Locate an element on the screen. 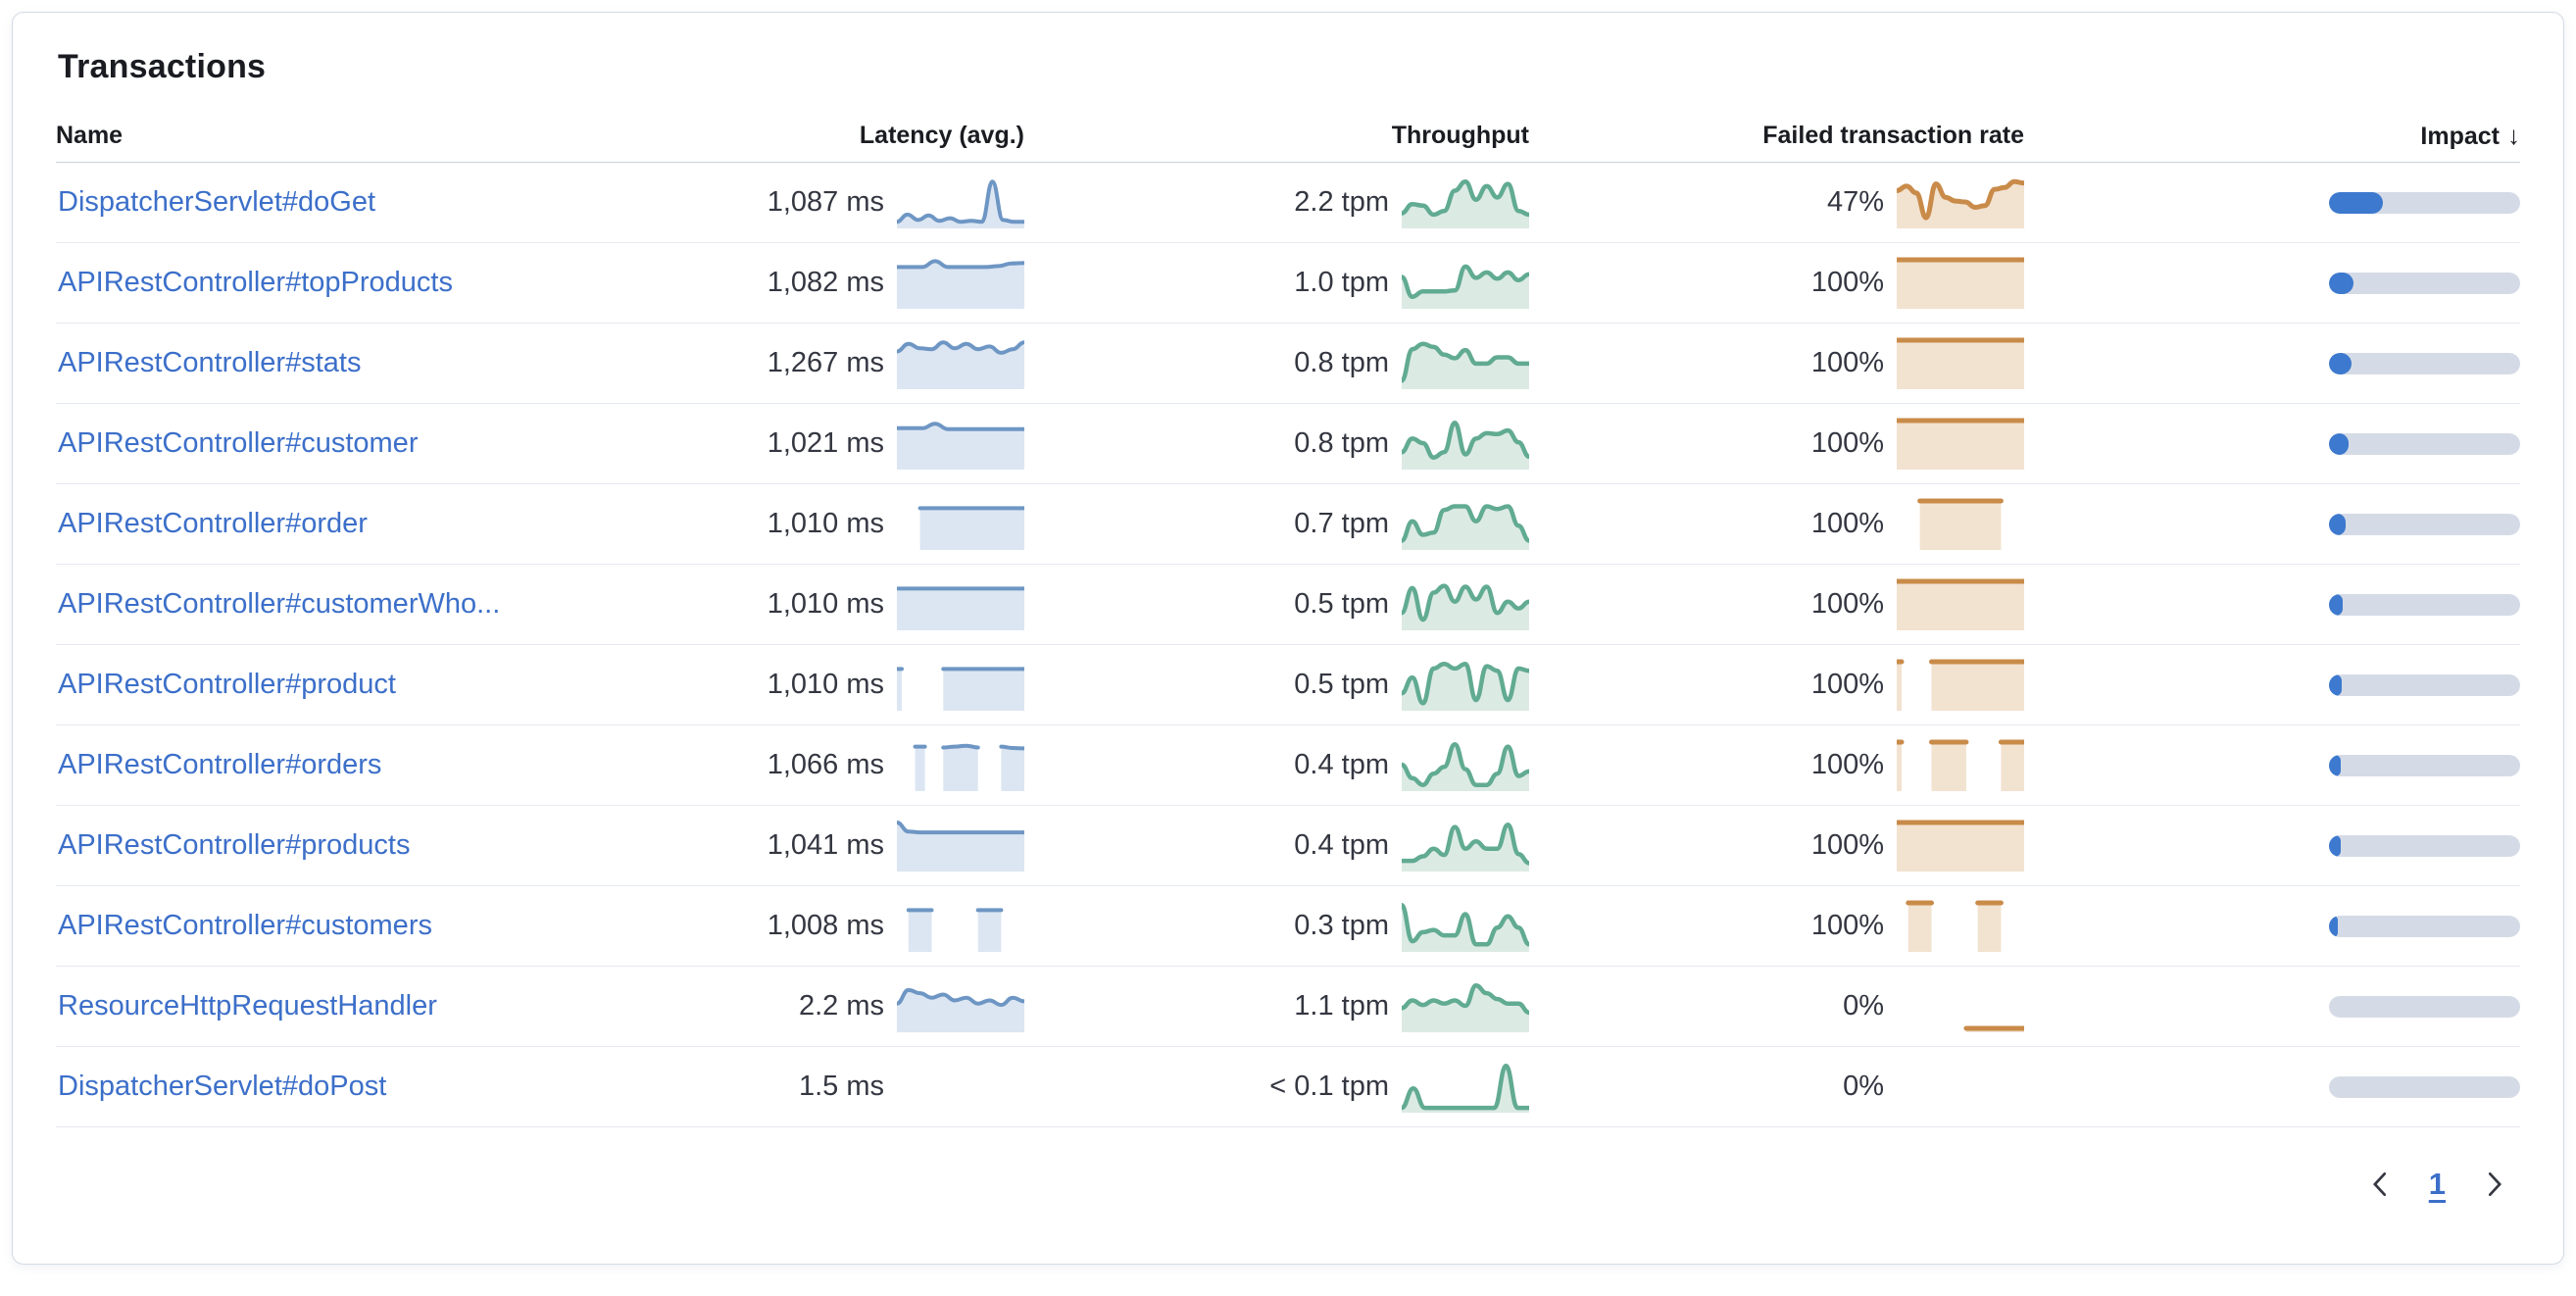 Image resolution: width=2576 pixels, height=1296 pixels. transaction-name-link: APIRestController#topProducts is located at coordinates (255, 282).